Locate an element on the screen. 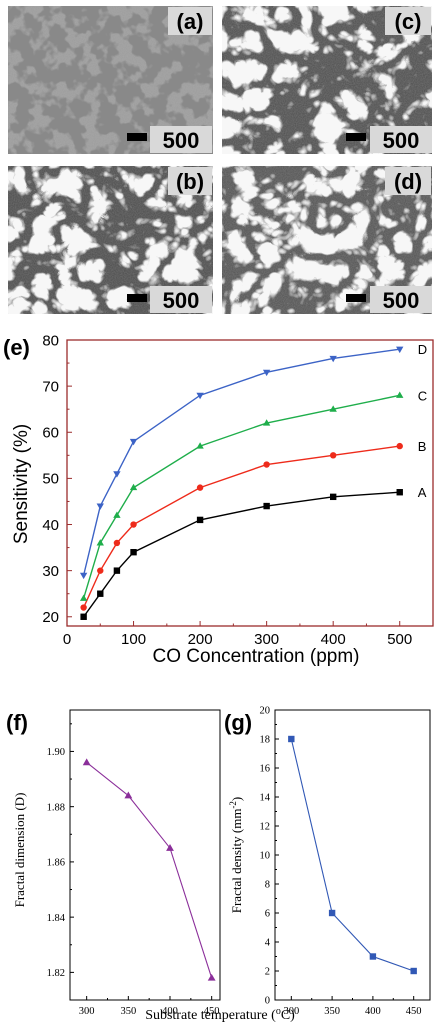 The image size is (439, 1024). chart-g-frame is located at coordinates (352, 855).